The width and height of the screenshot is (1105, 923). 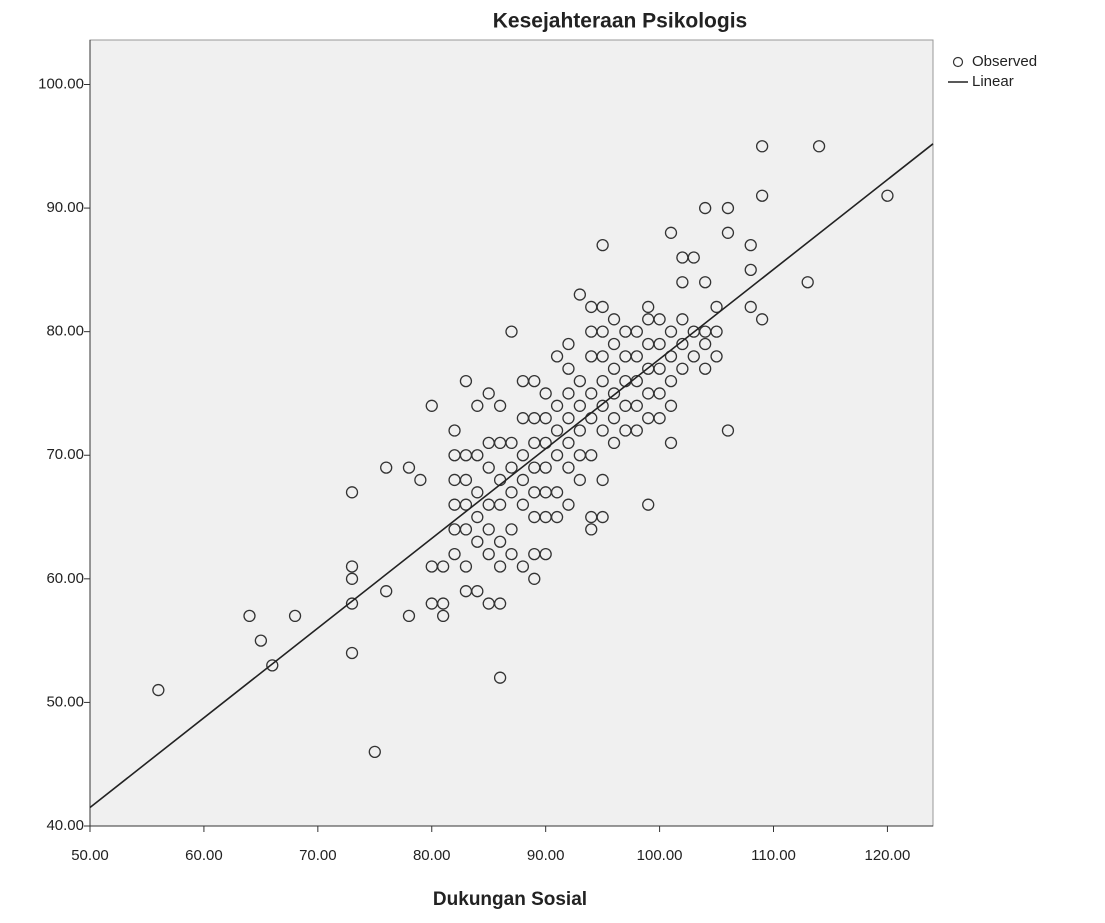 I want to click on x-tick-label: 80.00, so click(x=432, y=855).